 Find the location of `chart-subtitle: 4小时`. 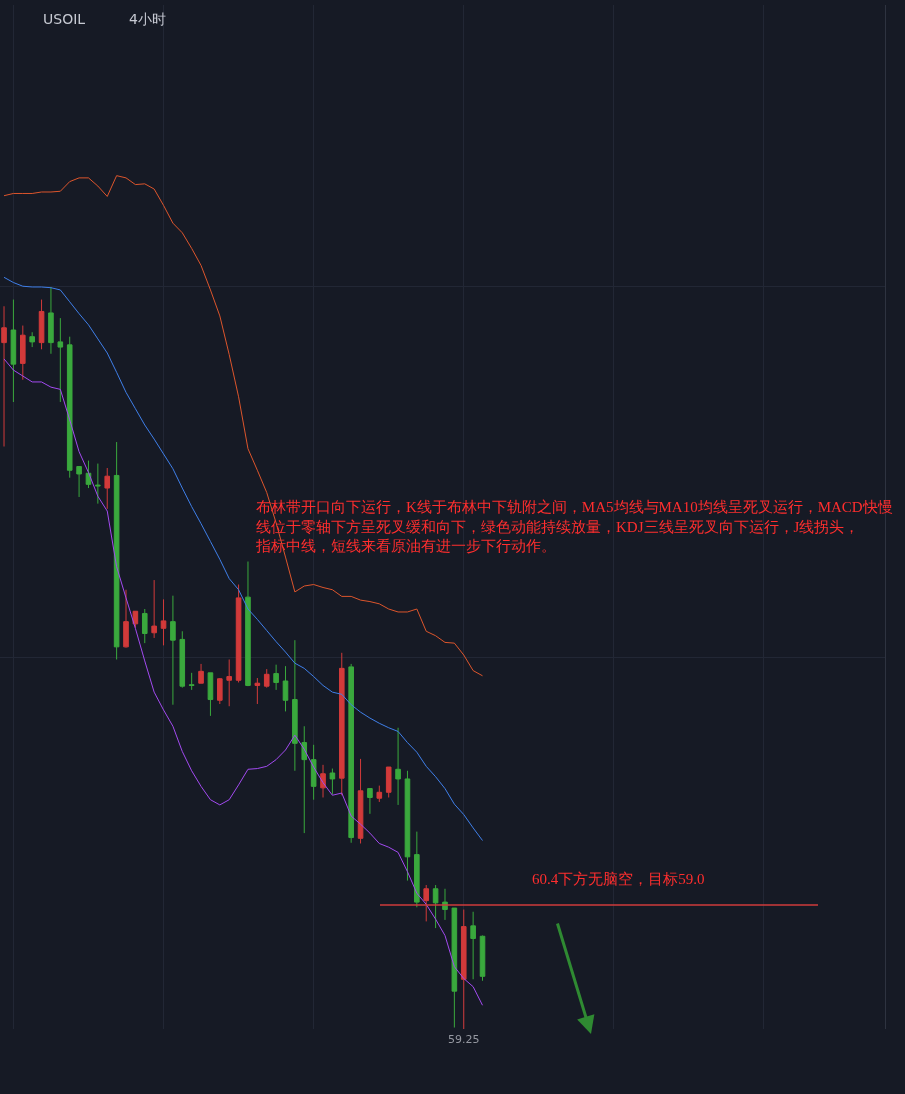

chart-subtitle: 4小时 is located at coordinates (147, 19).